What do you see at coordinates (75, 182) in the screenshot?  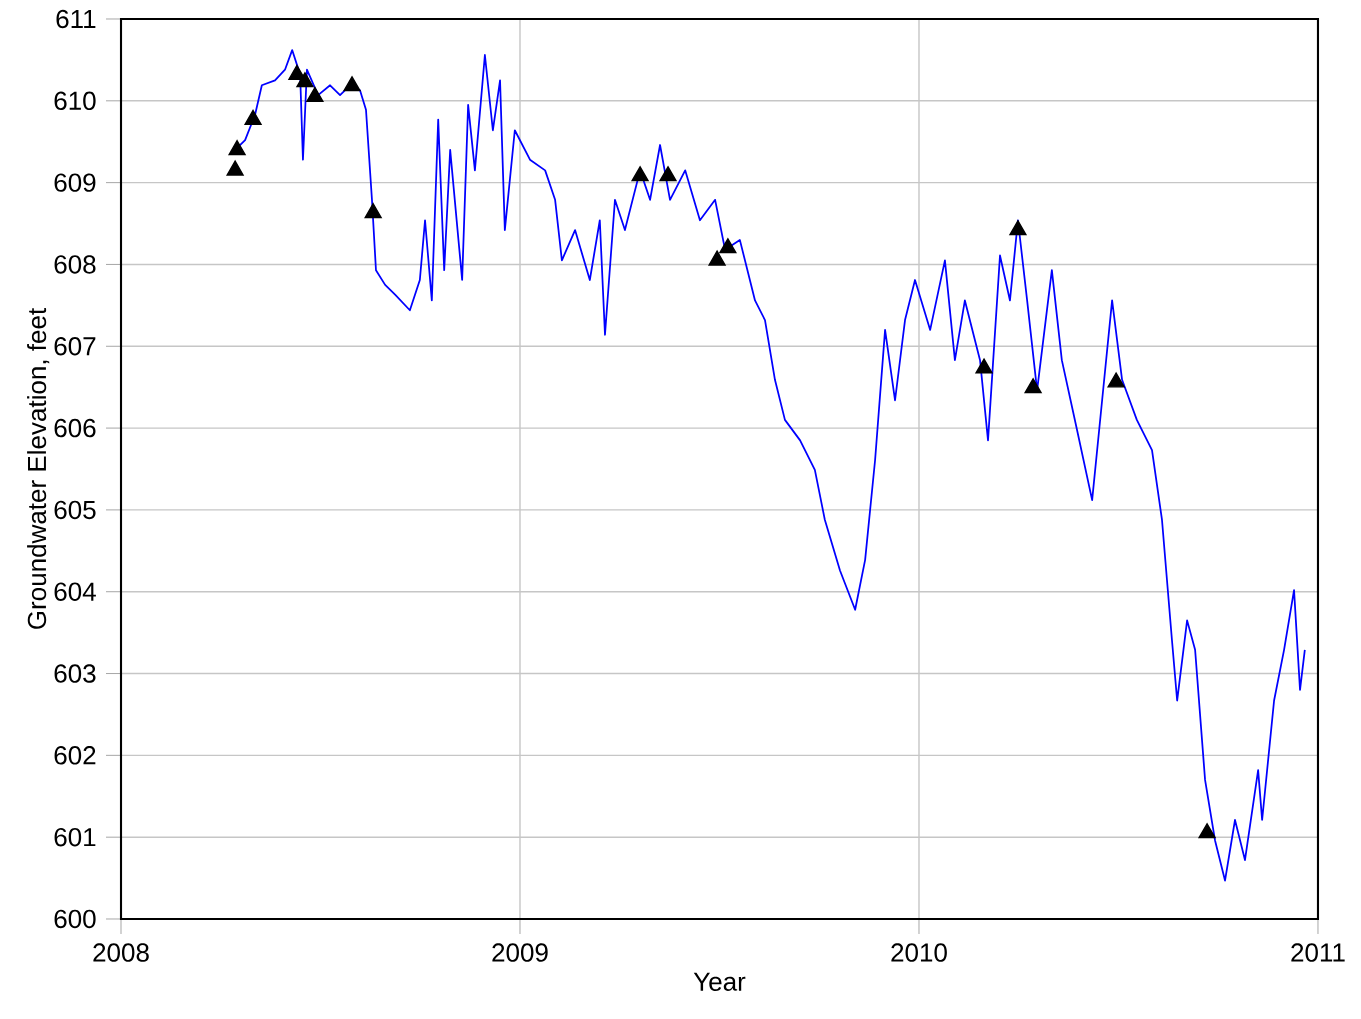 I see `y-tick-label: 609` at bounding box center [75, 182].